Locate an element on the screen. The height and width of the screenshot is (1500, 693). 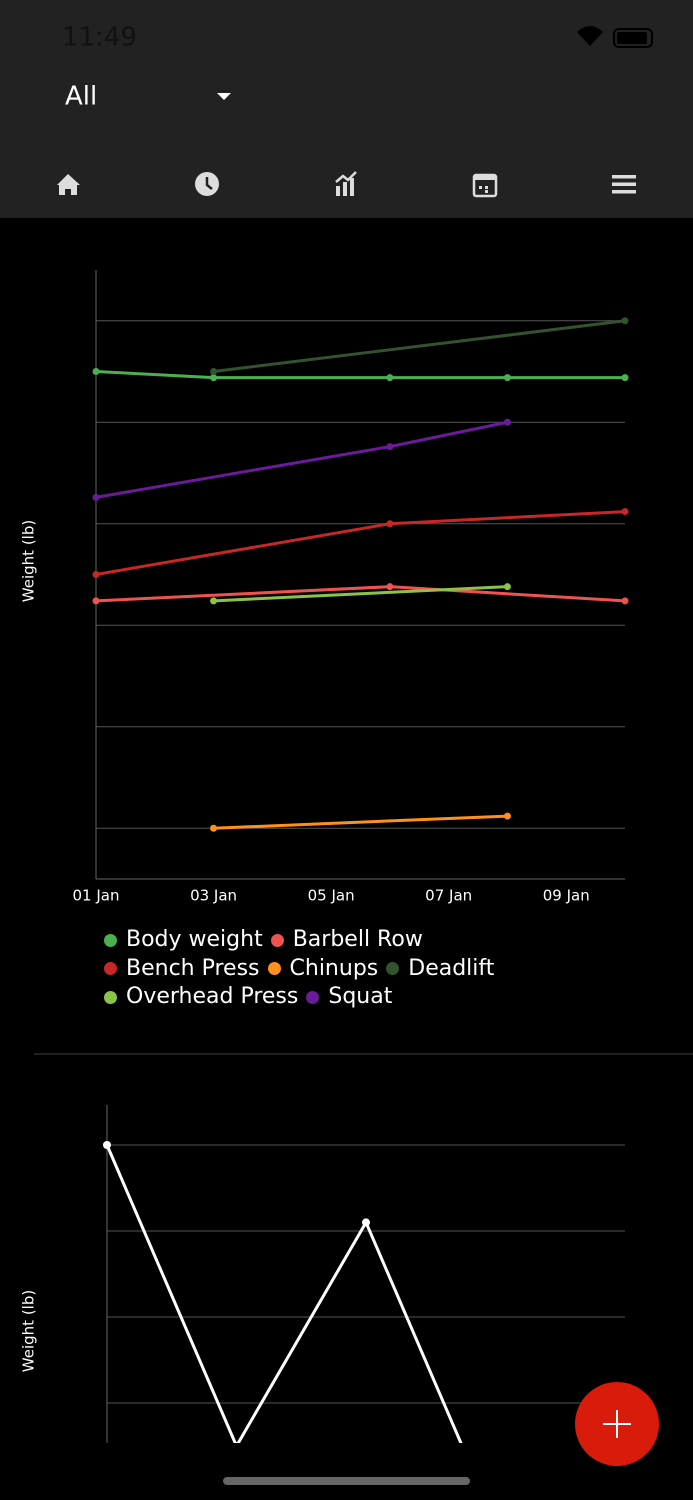
legend-item: Barbell Row is located at coordinates (346, 940).